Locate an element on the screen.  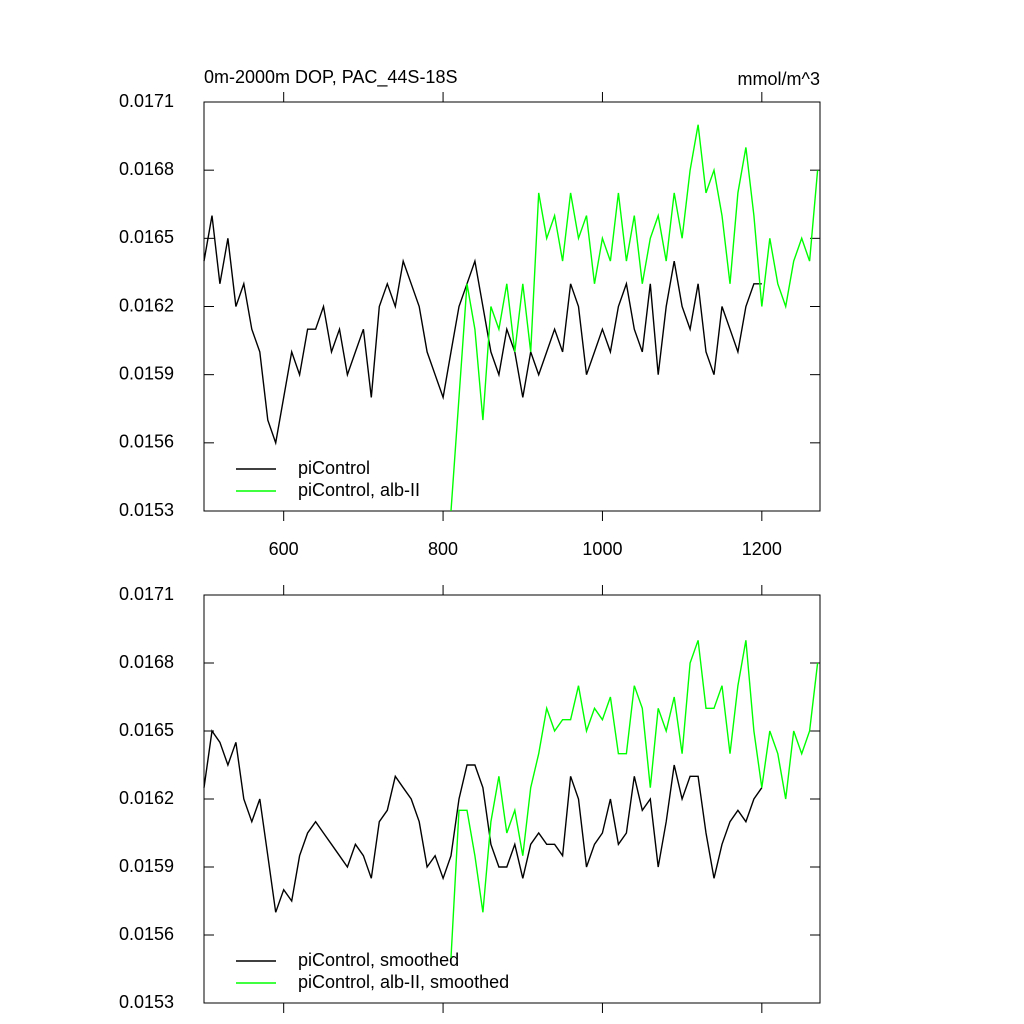
x-tick-label: 1000 is located at coordinates (602, 549).